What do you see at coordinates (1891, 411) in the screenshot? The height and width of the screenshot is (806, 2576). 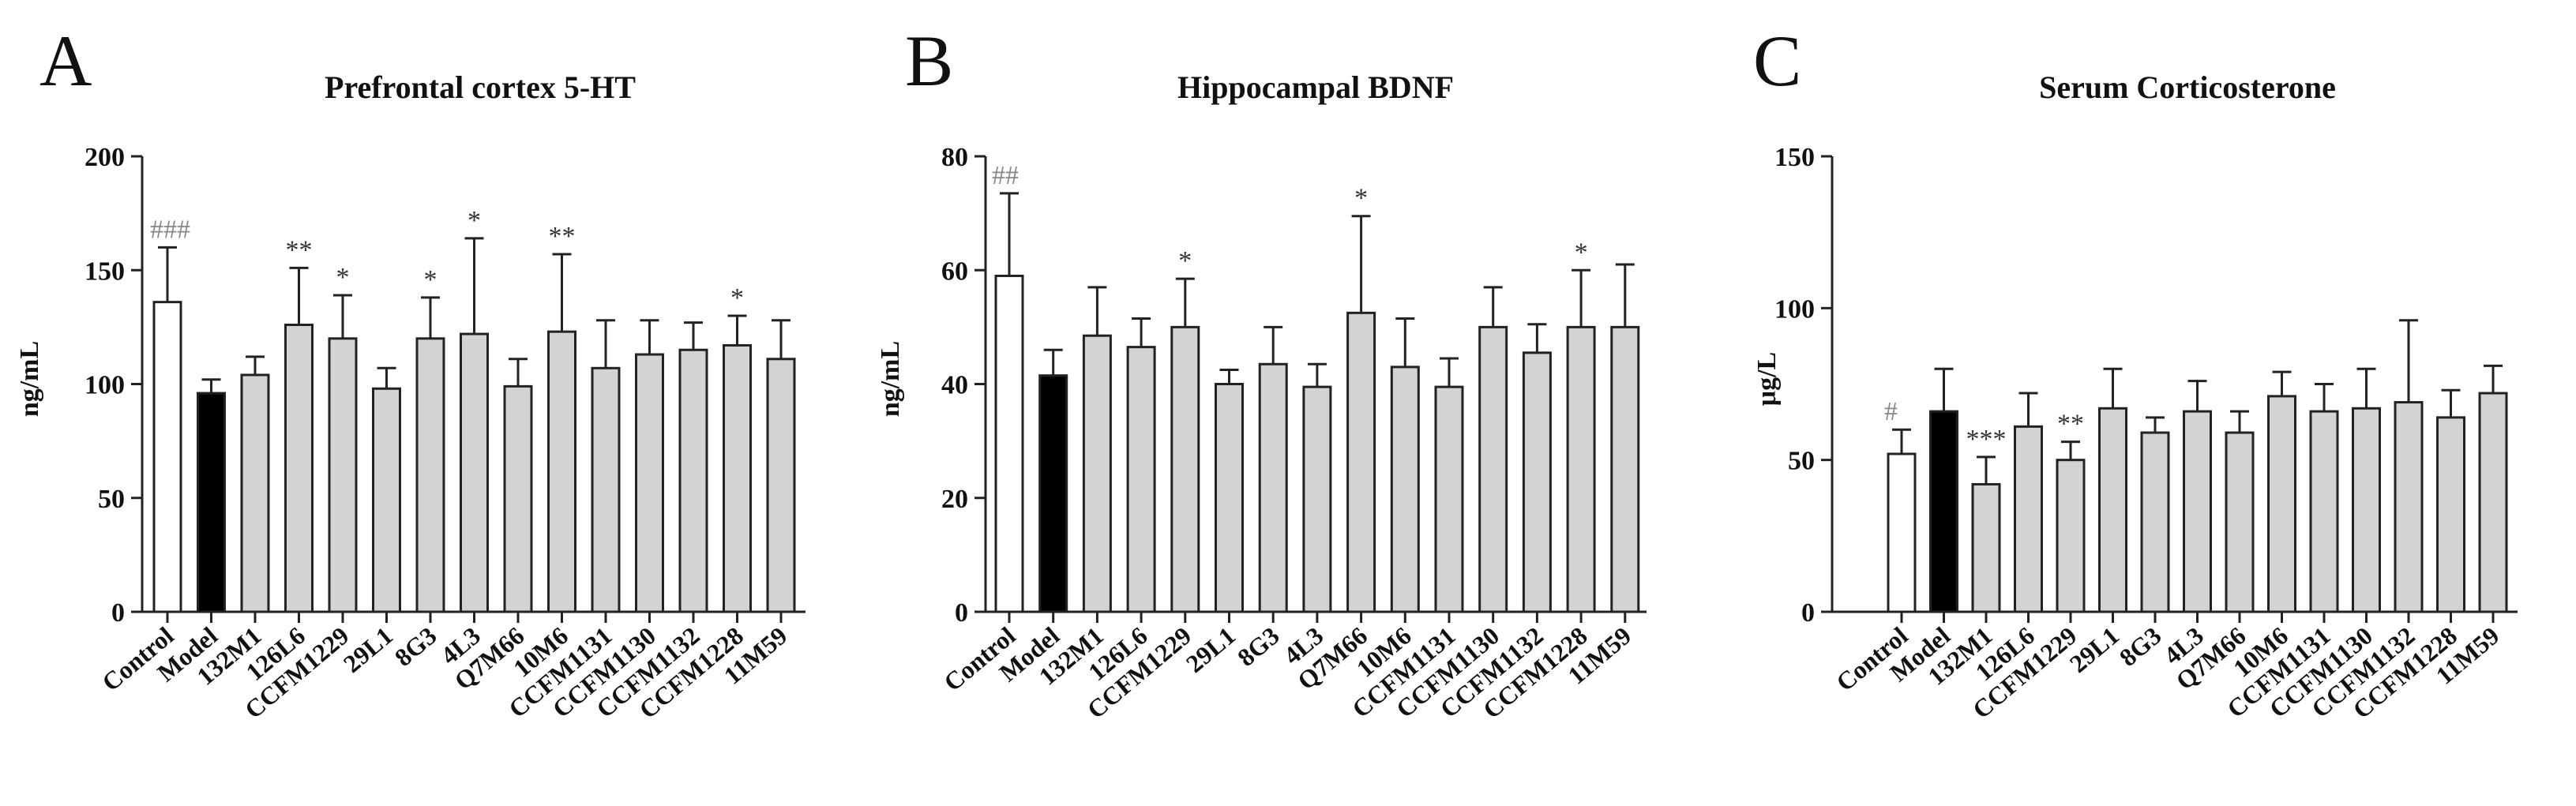 I see `significance-label: #` at bounding box center [1891, 411].